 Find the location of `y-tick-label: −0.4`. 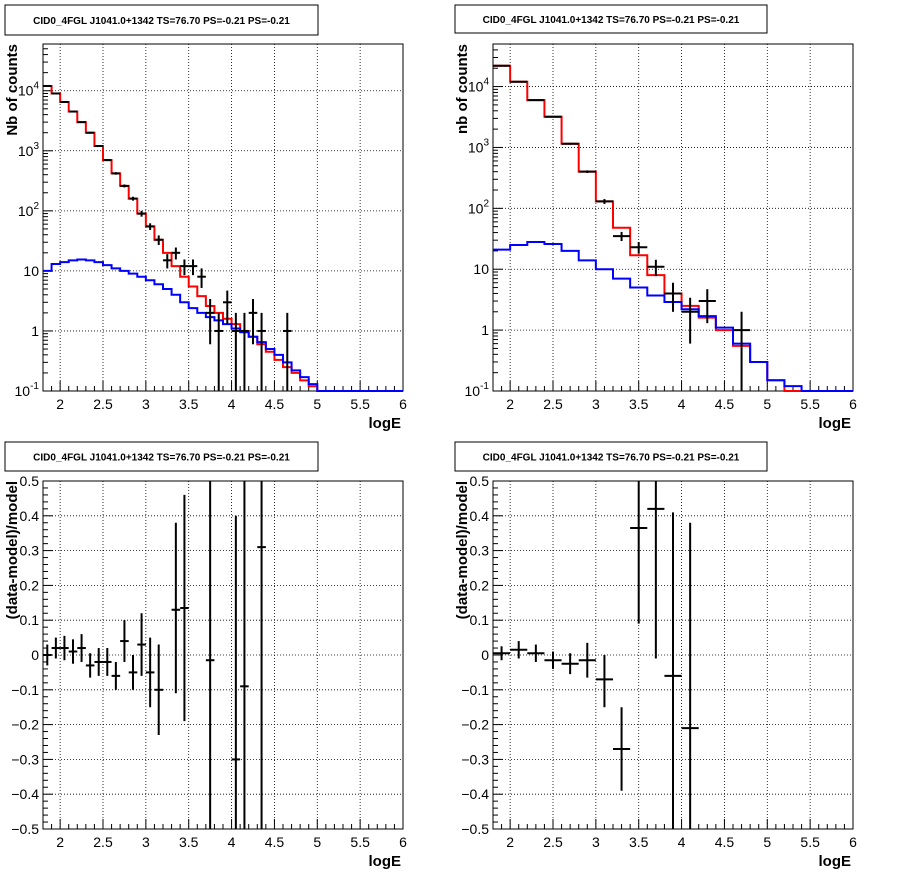

y-tick-label: −0.4 is located at coordinates (25, 794).